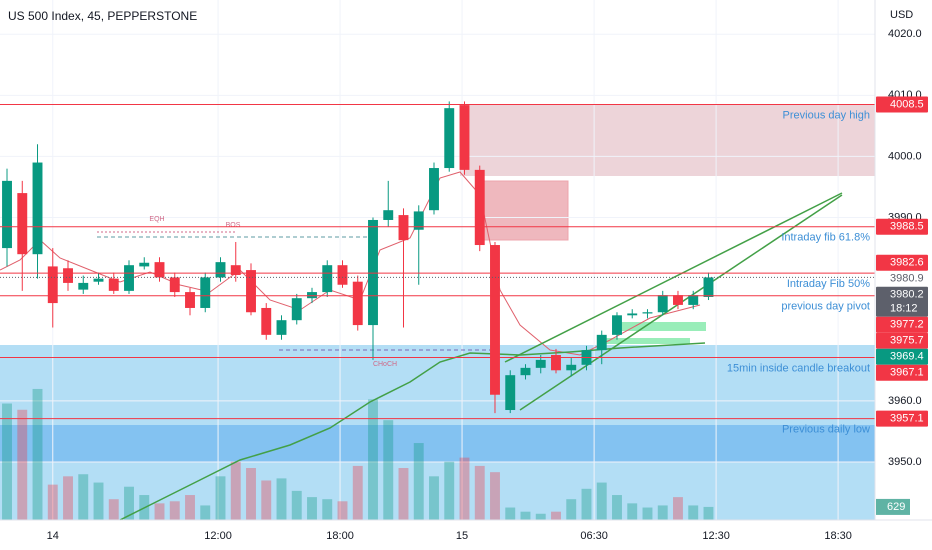  What do you see at coordinates (53, 536) in the screenshot?
I see `x-tick-label: 14` at bounding box center [53, 536].